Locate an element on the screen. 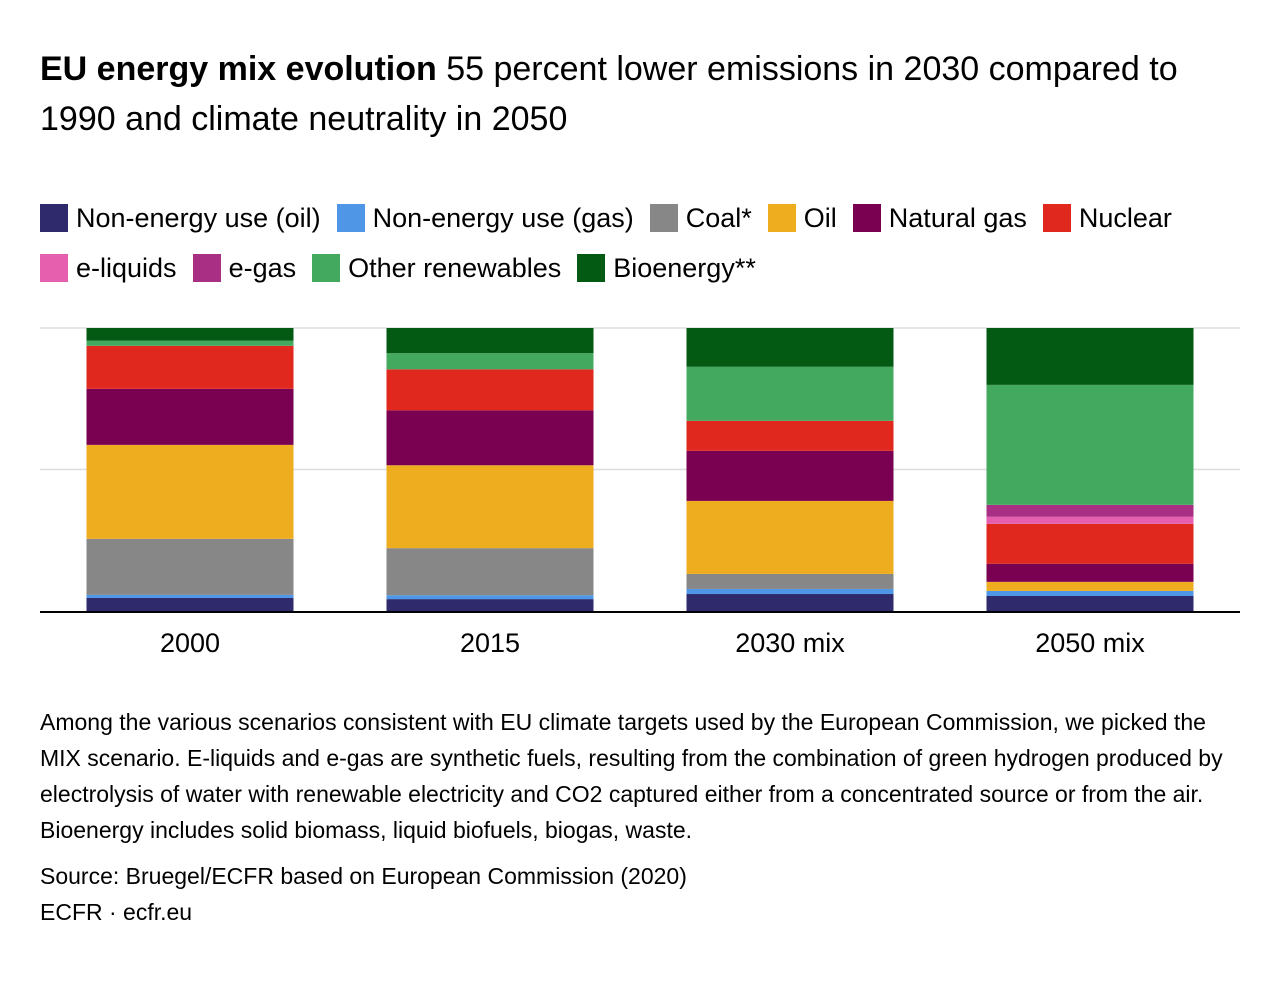 This screenshot has width=1280, height=984. legend-item: Bioenergy** is located at coordinates (666, 268).